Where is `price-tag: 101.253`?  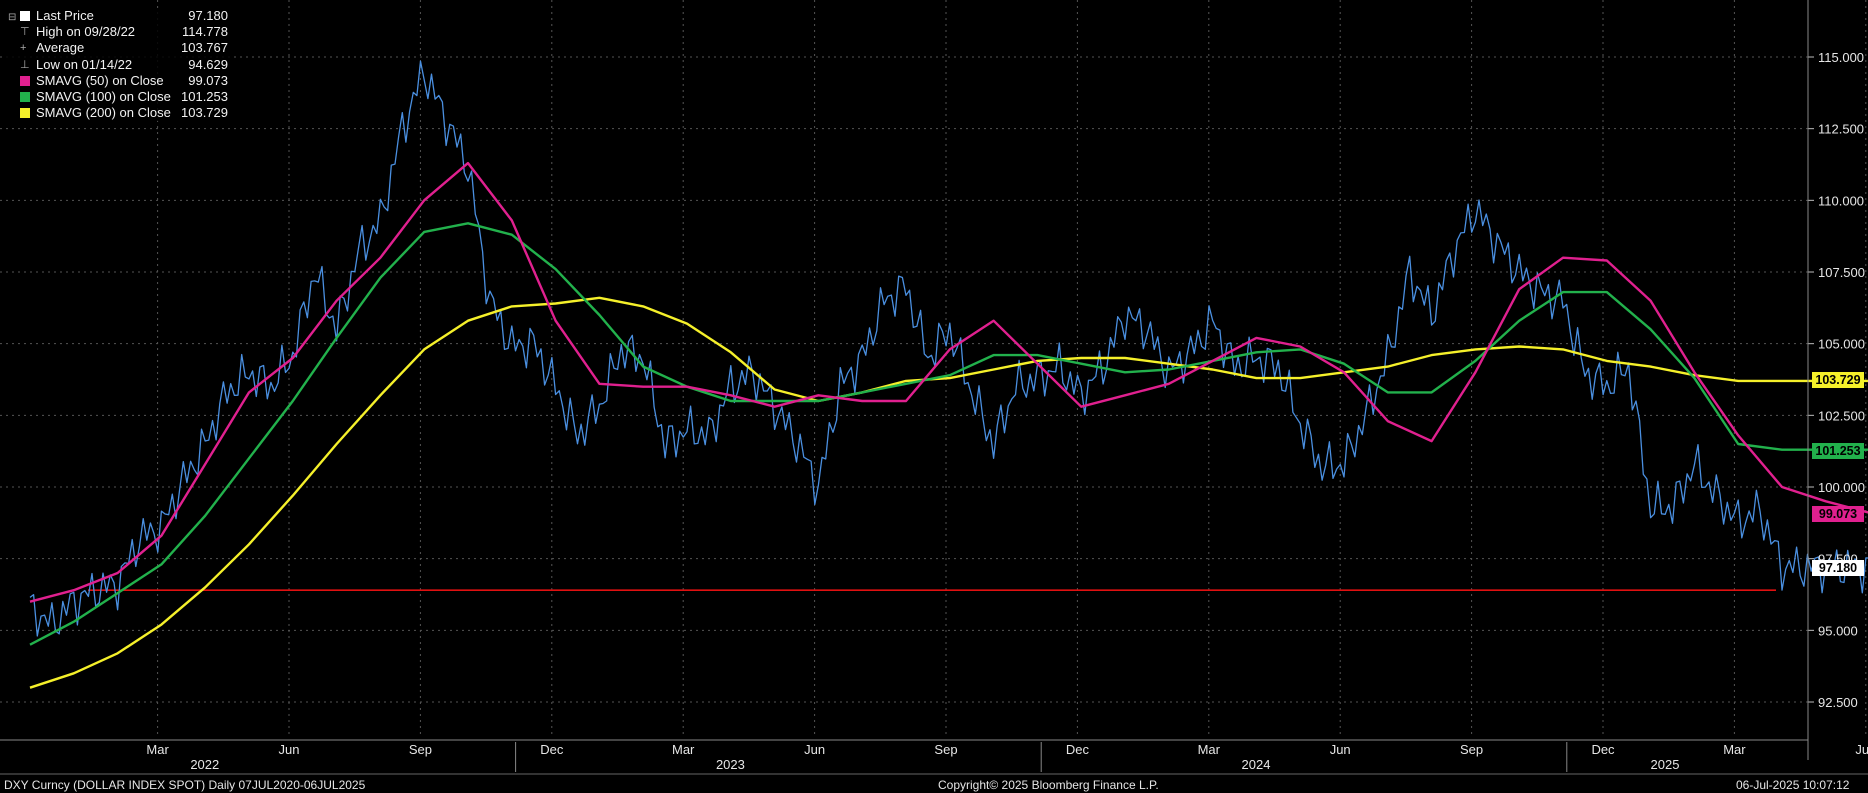 price-tag: 101.253 is located at coordinates (1838, 451).